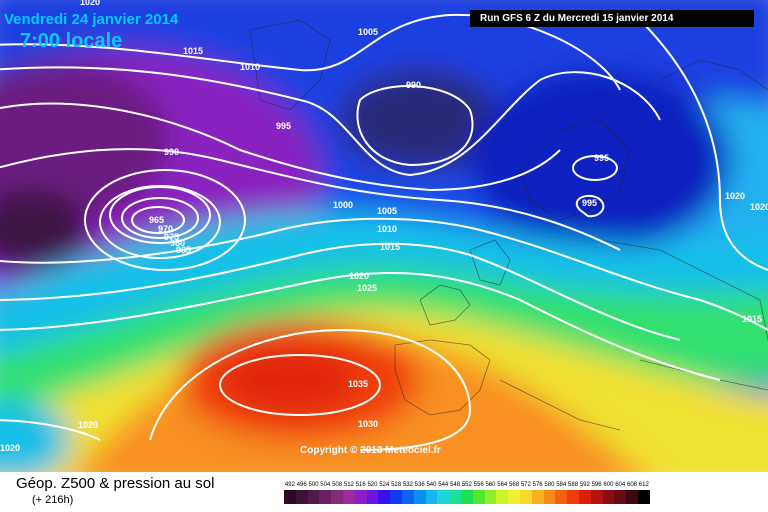 The width and height of the screenshot is (768, 512). I want to click on isobar-label: 1015, so click(390, 247).